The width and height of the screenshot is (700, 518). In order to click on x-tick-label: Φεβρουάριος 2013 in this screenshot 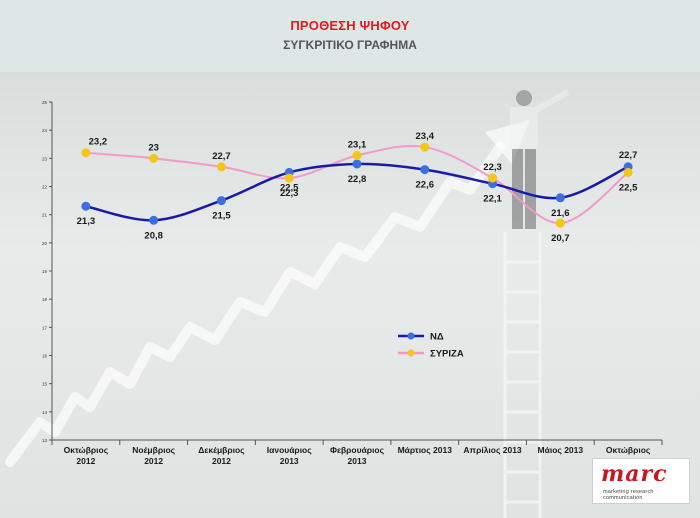, I will do `click(357, 455)`.